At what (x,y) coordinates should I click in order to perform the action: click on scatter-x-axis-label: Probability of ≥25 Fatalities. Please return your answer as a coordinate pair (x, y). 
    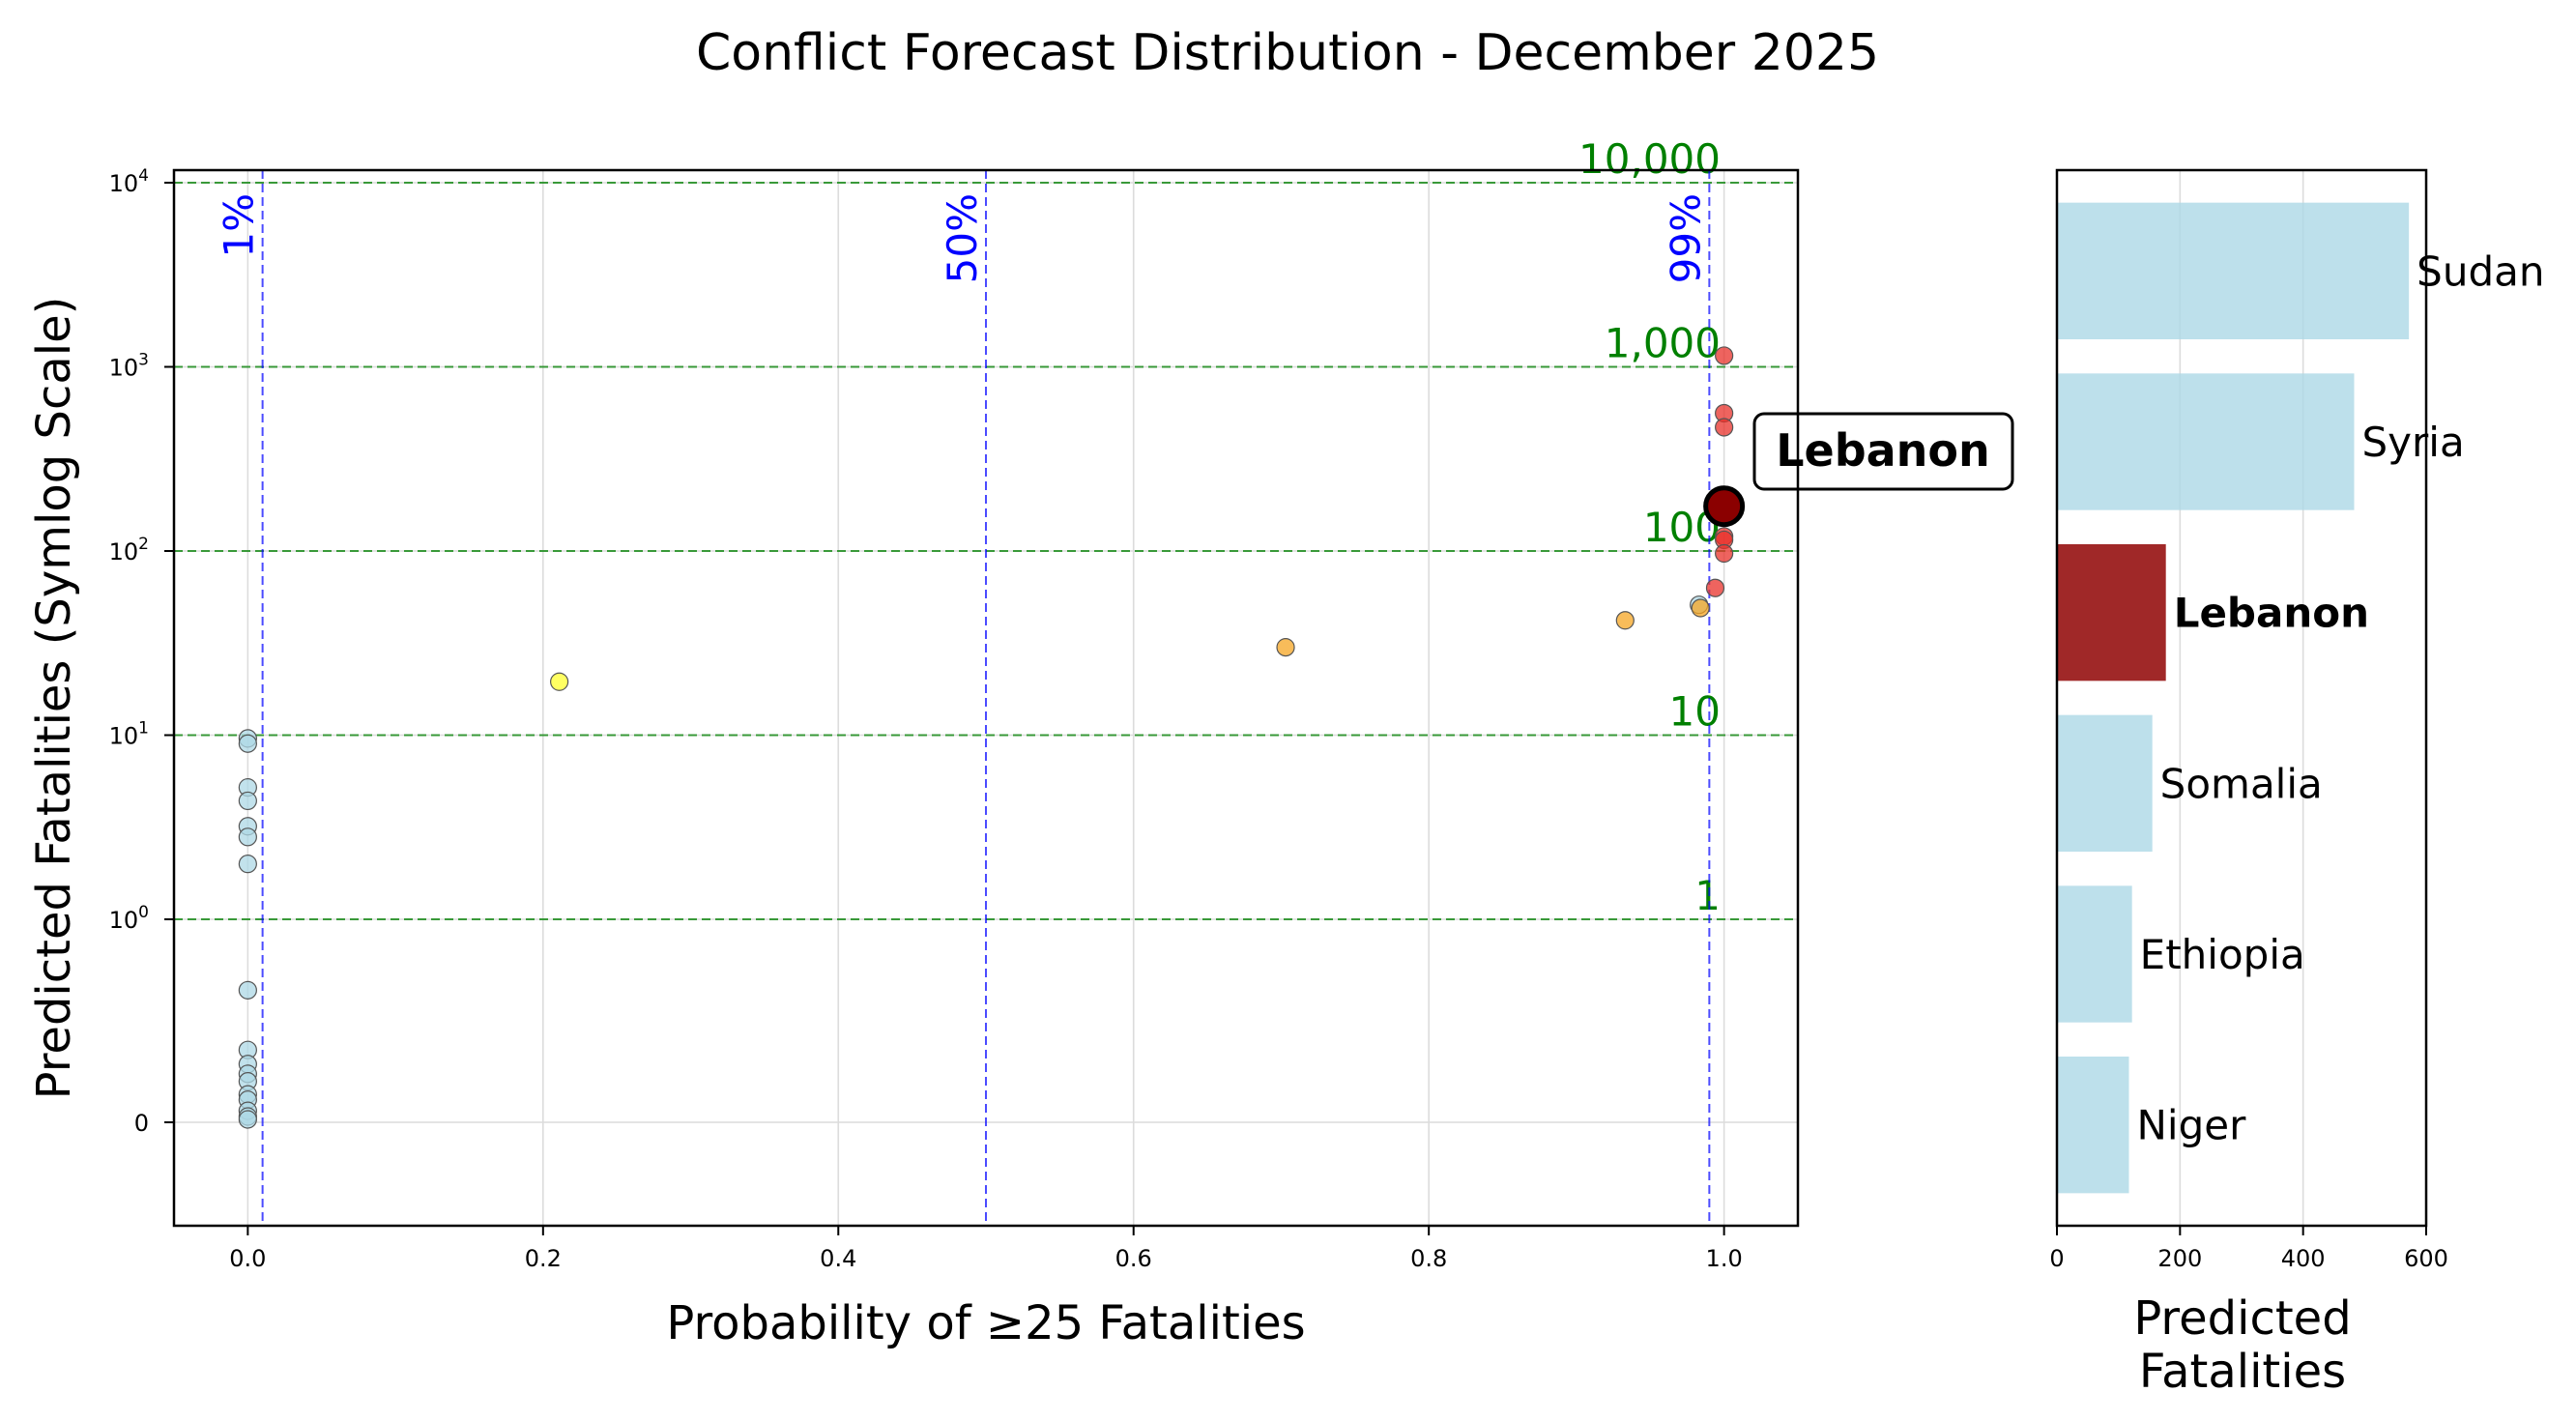
    Looking at the image, I should click on (985, 1323).